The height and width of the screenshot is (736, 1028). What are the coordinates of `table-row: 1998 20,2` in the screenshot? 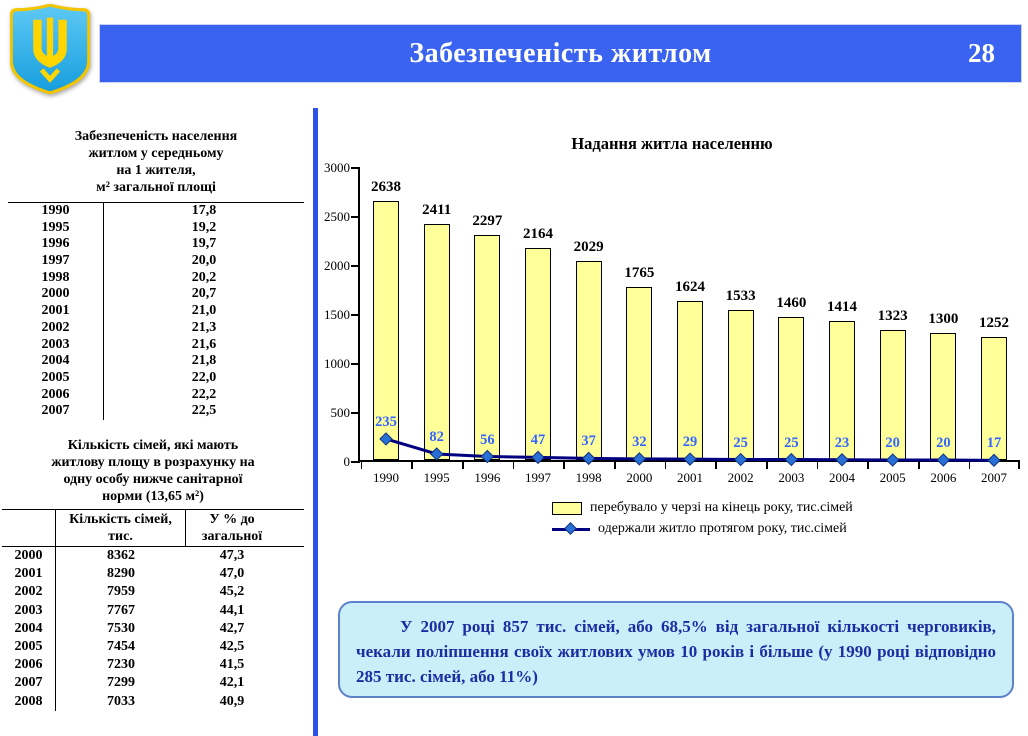 It's located at (156, 278).